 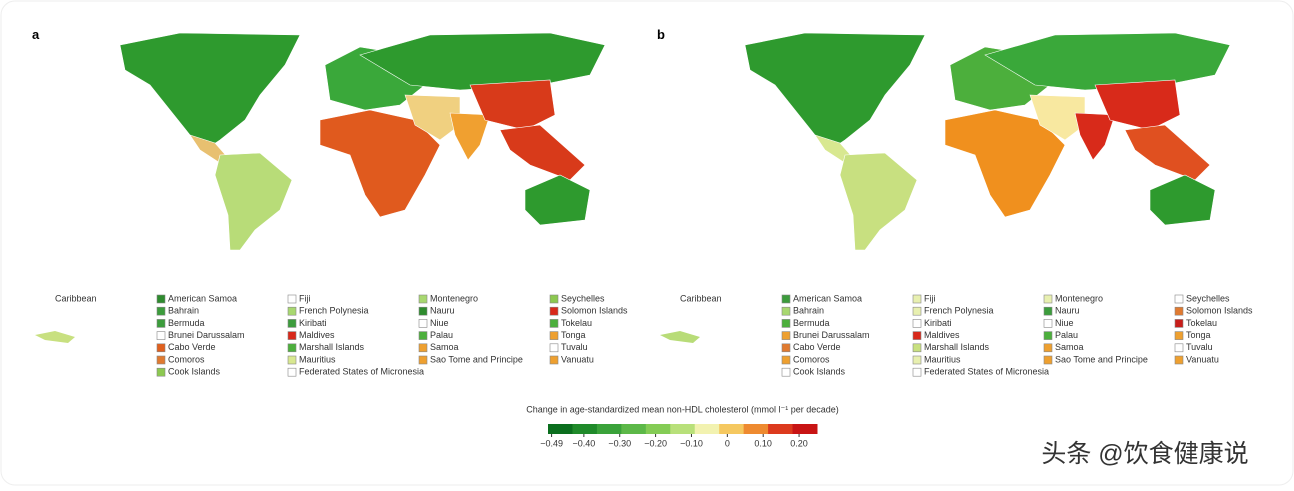 I want to click on inset-title: Caribbean, so click(x=76, y=298).